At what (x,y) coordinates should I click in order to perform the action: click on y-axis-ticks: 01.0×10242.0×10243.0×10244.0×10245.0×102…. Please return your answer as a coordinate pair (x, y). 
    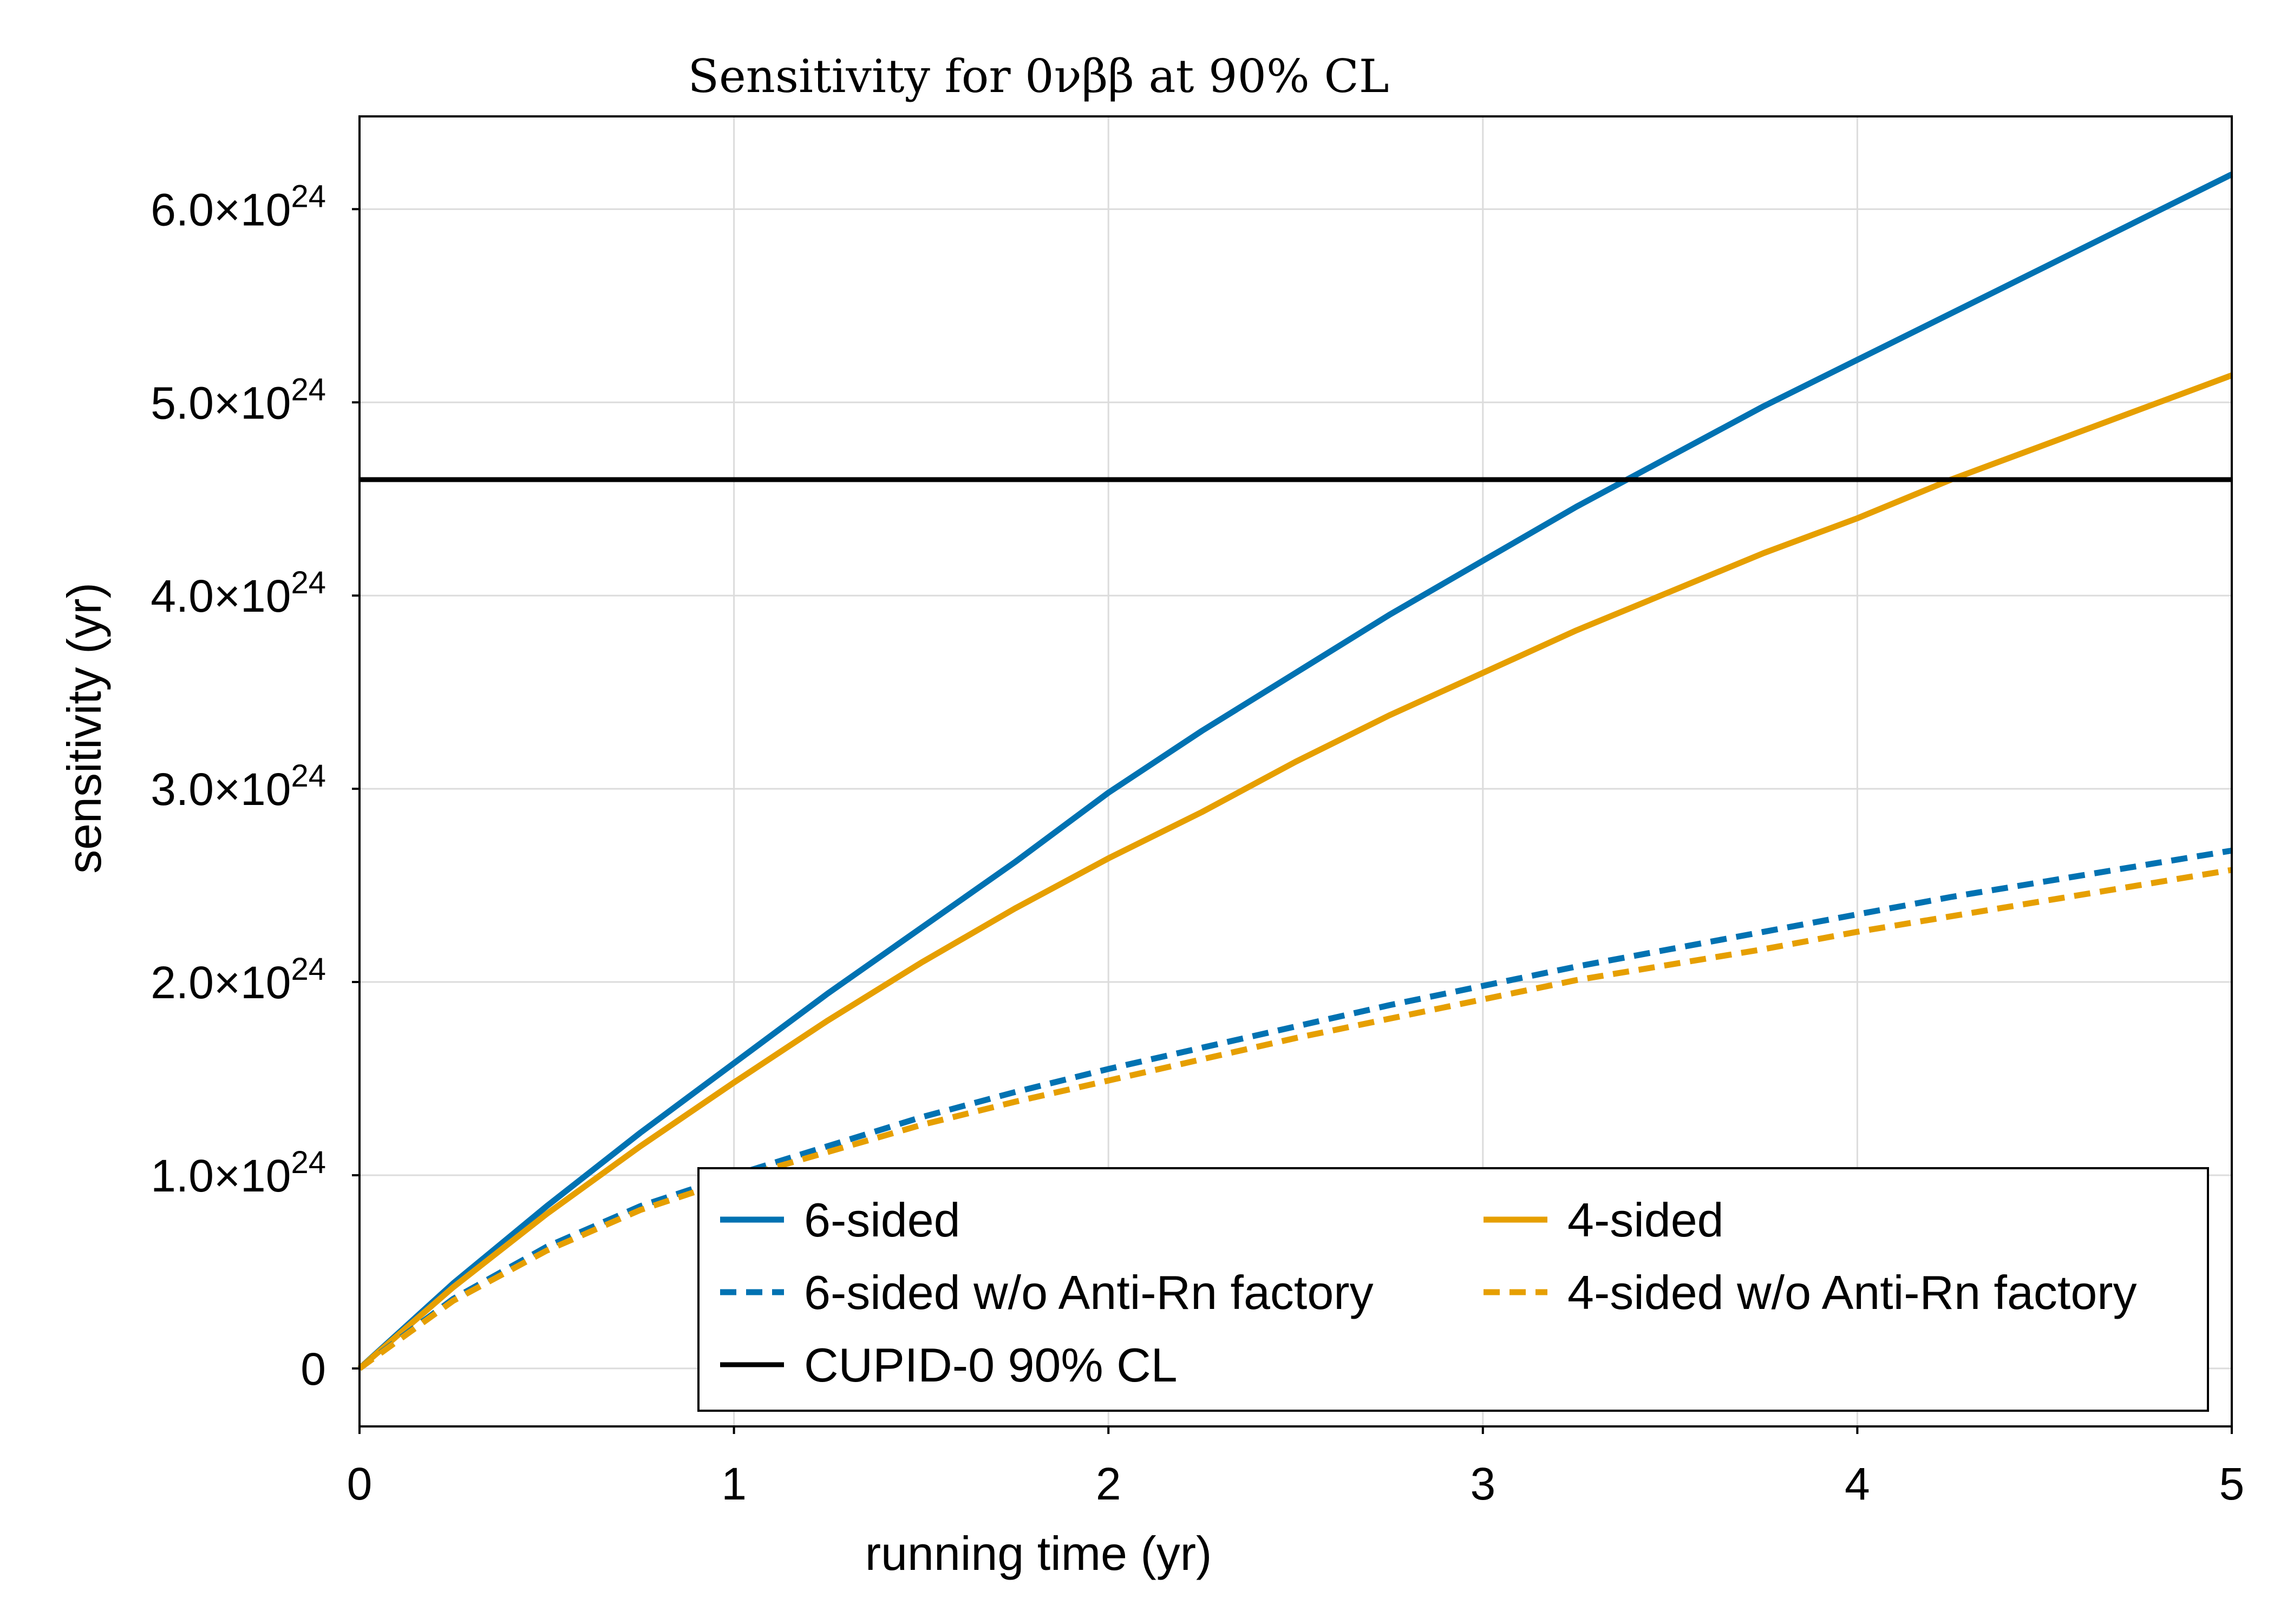
    Looking at the image, I should click on (256, 787).